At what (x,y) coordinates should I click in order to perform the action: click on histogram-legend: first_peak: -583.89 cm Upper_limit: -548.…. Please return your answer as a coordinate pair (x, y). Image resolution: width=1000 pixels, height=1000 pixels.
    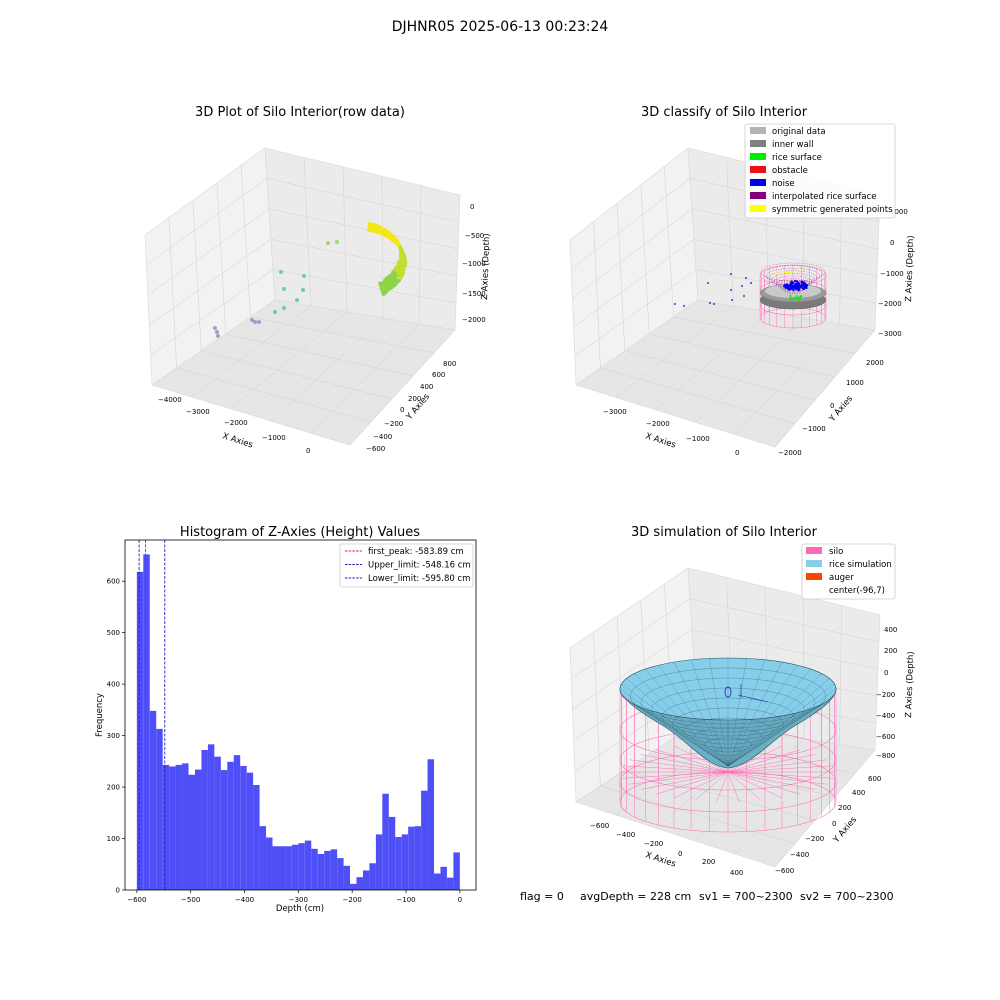
    Looking at the image, I should click on (406, 565).